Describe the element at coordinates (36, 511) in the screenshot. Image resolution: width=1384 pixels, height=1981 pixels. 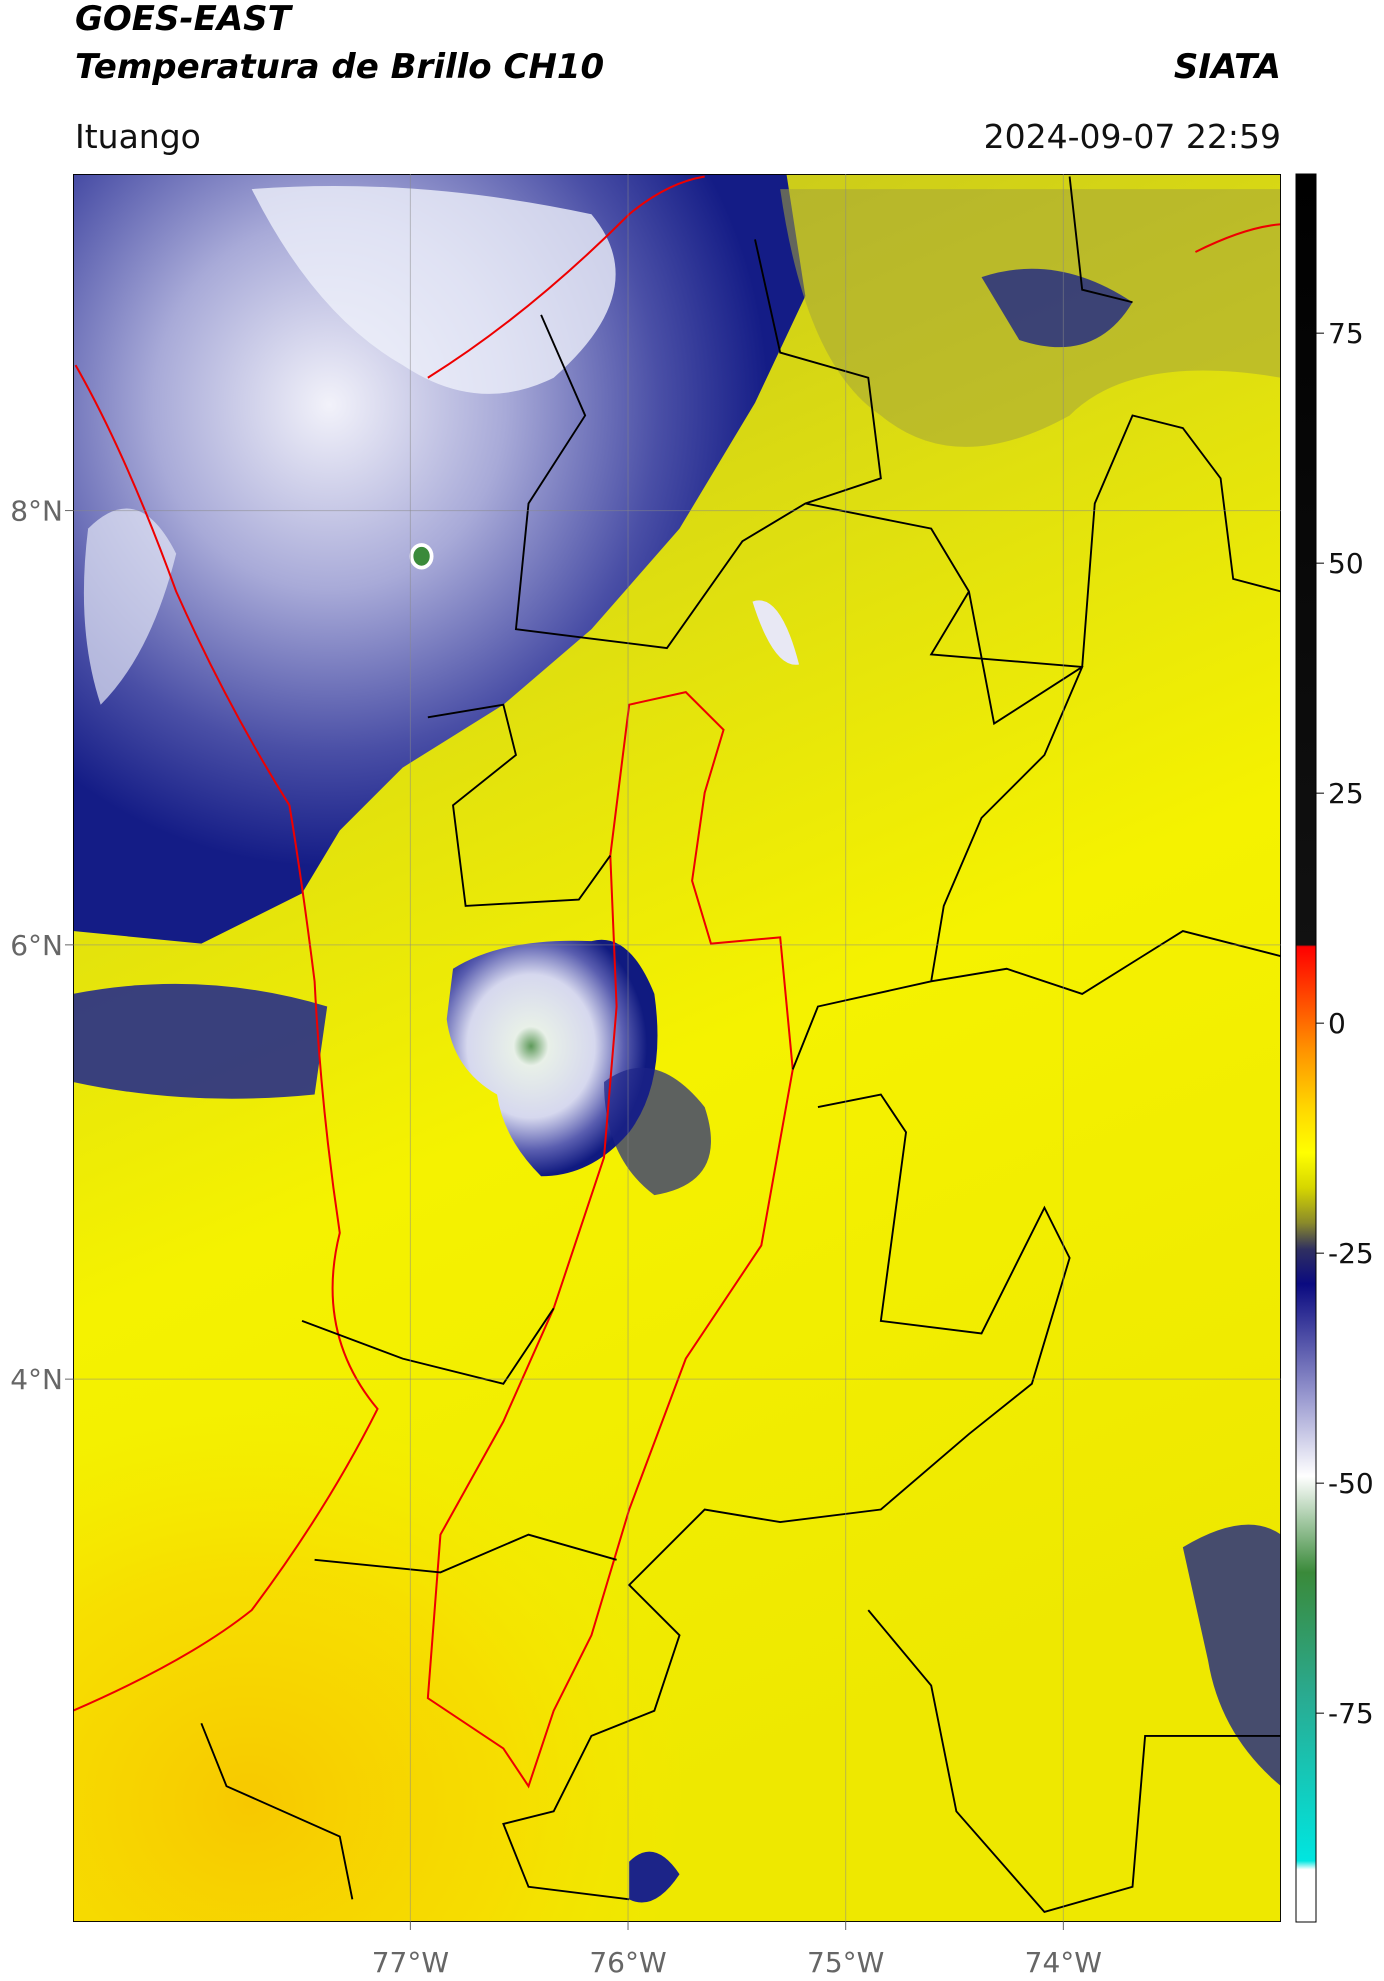
I see `y-tick-label: 8°N` at that location.